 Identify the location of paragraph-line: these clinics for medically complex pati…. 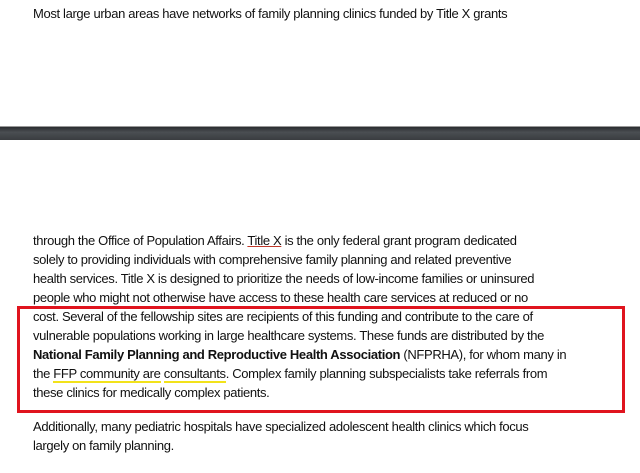
(151, 392).